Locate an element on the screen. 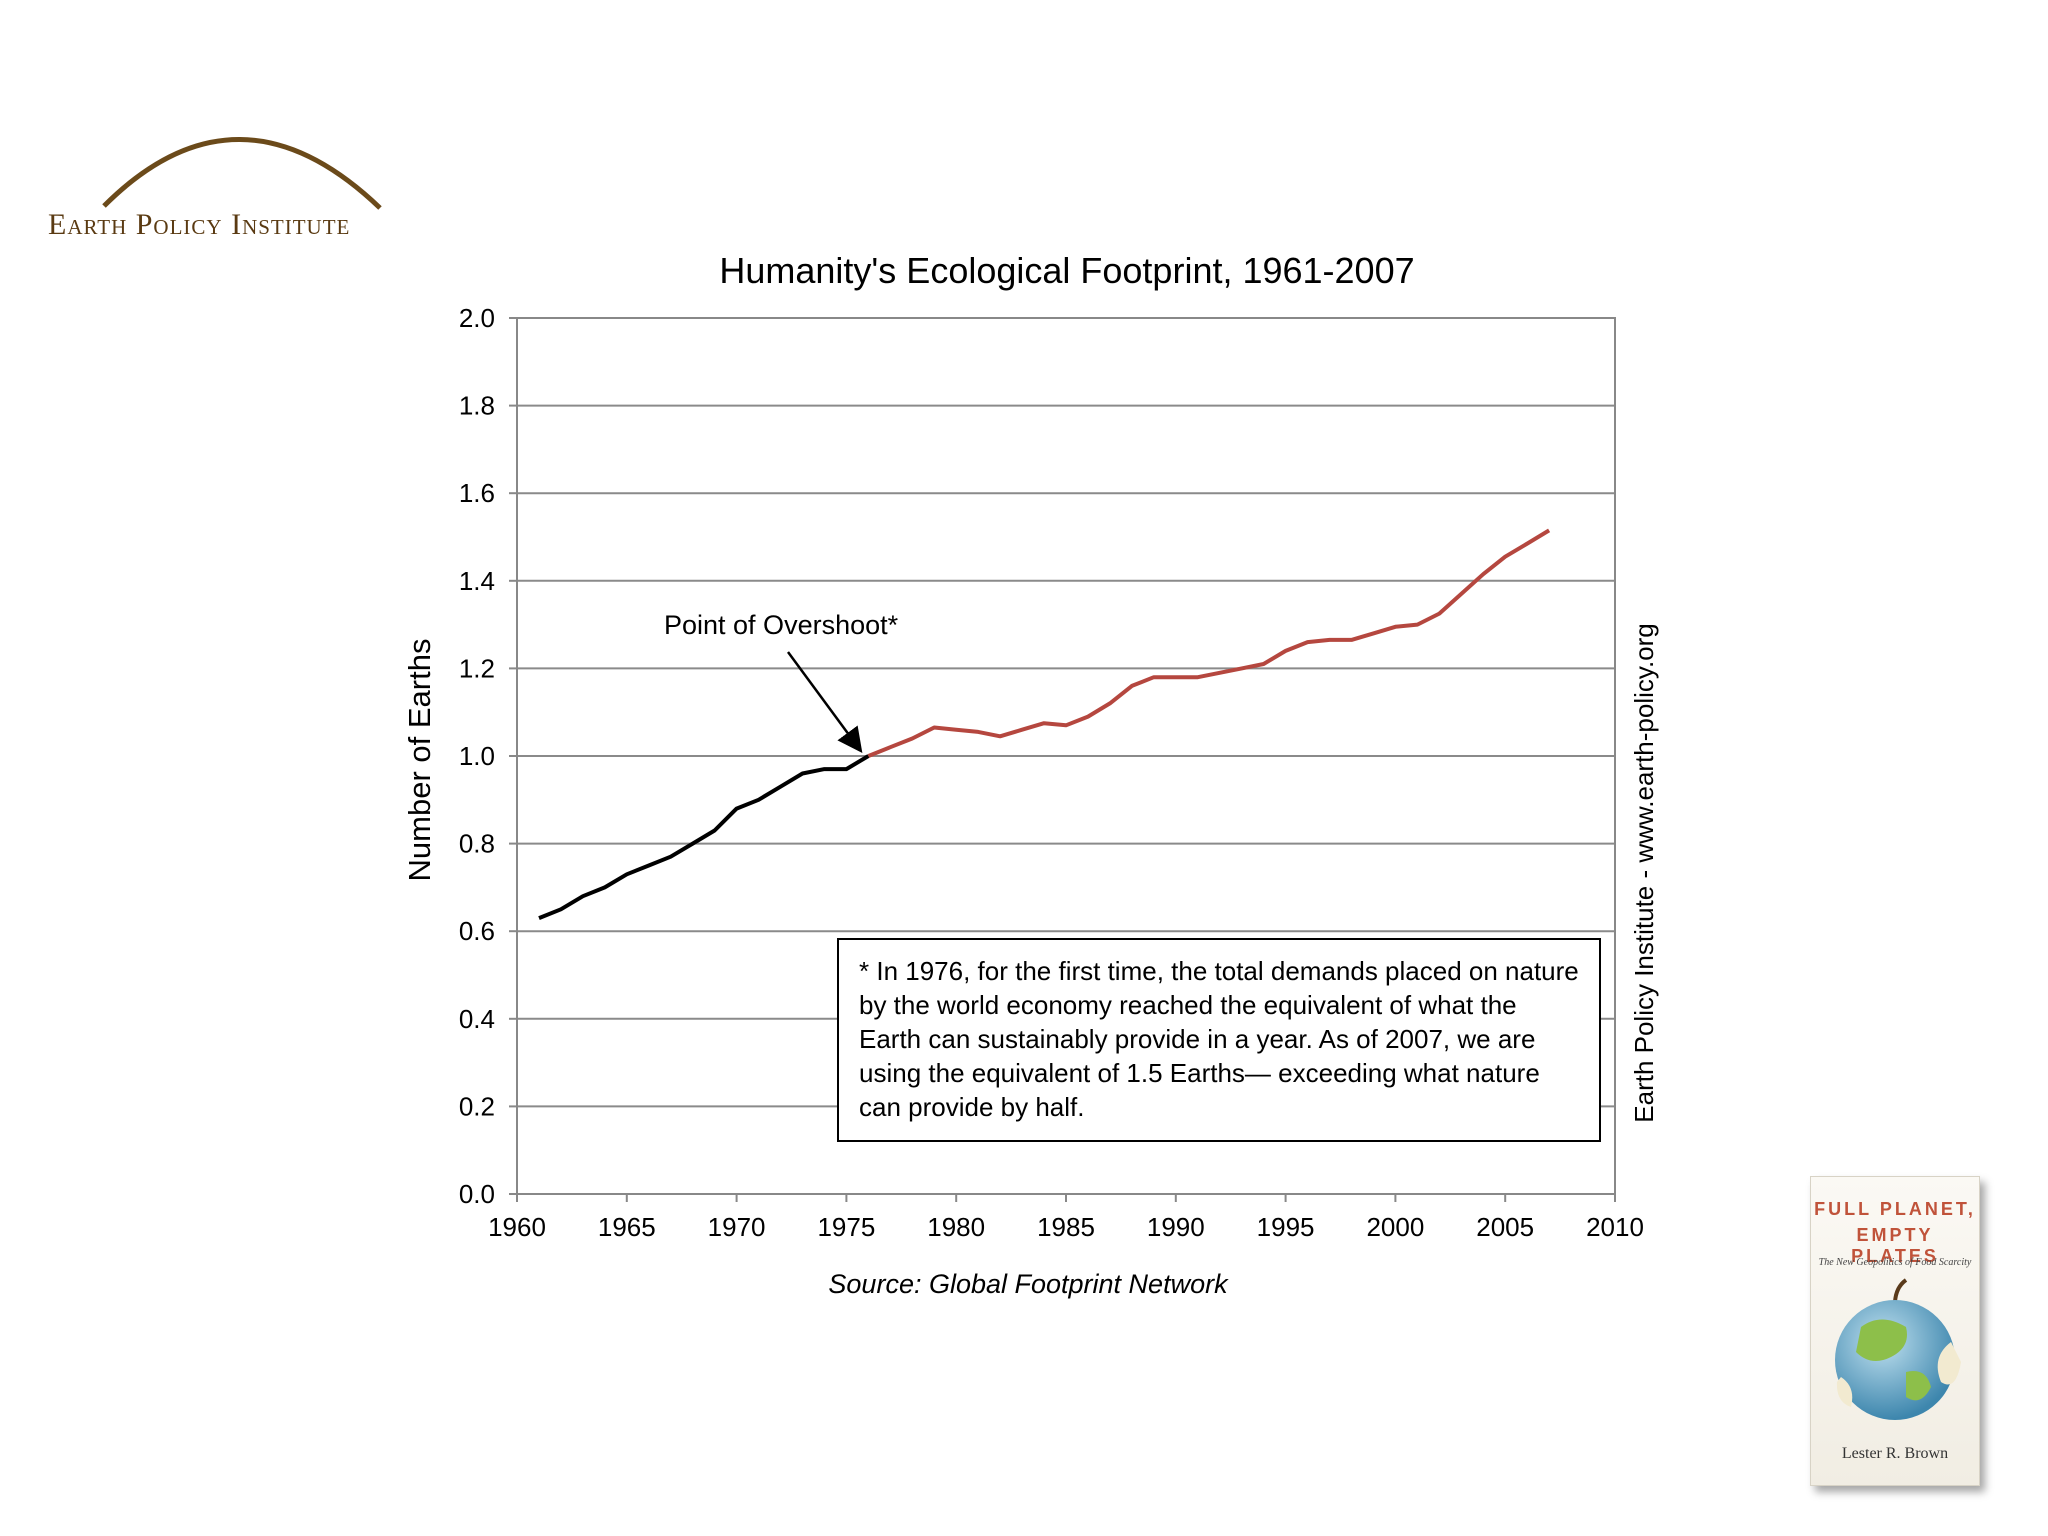  book-subtitle: The New Geopolitics of Food Scarcity is located at coordinates (1895, 1262).